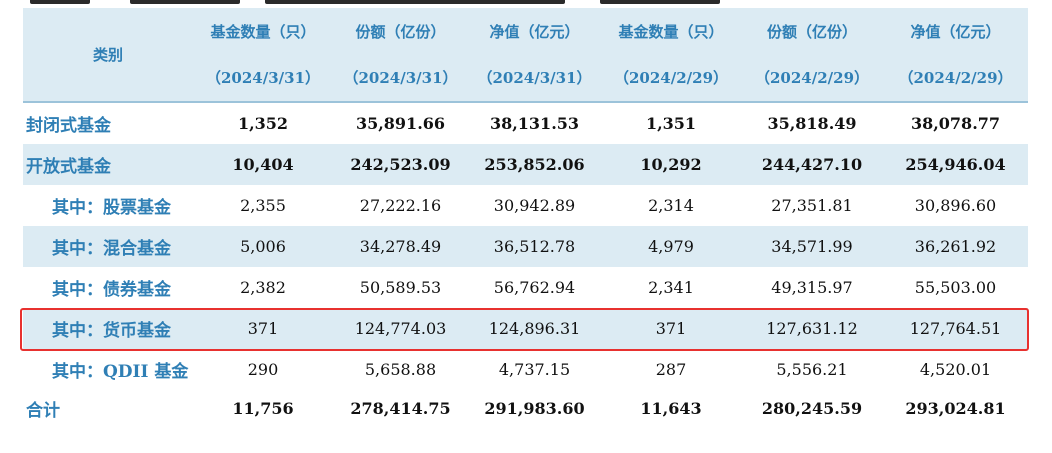 The image size is (1052, 453). What do you see at coordinates (671, 246) in the screenshot?
I see `table-cell: 4,979` at bounding box center [671, 246].